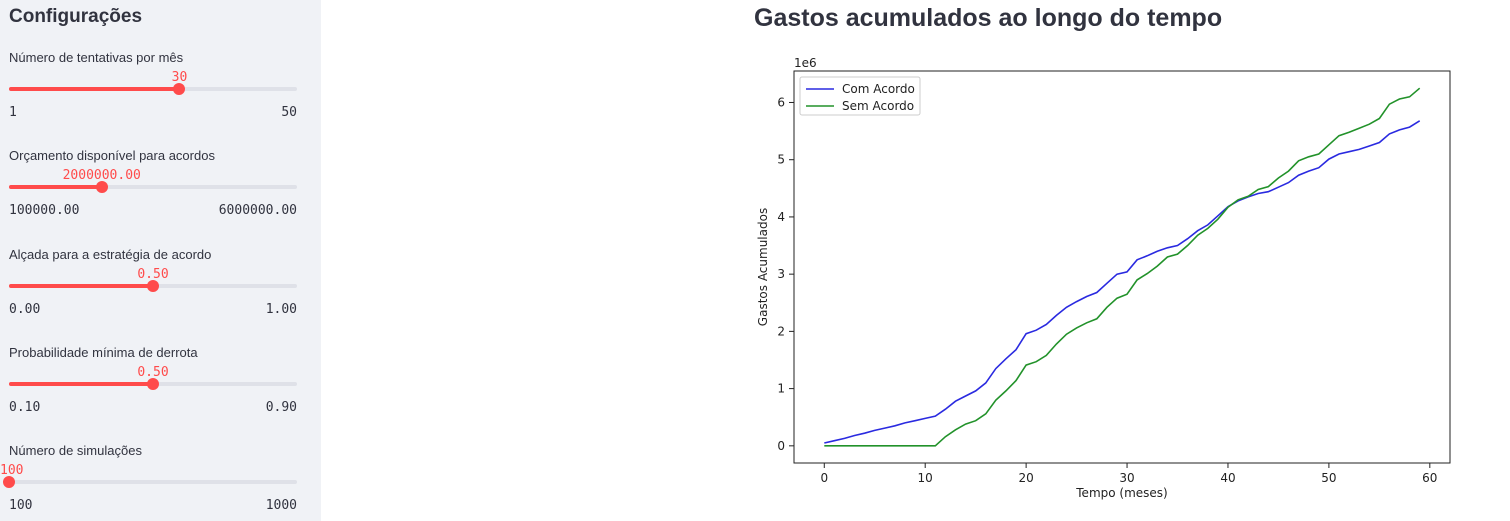 Image resolution: width=1510 pixels, height=521 pixels. Describe the element at coordinates (925, 478) in the screenshot. I see `x-tick-label: 10` at that location.